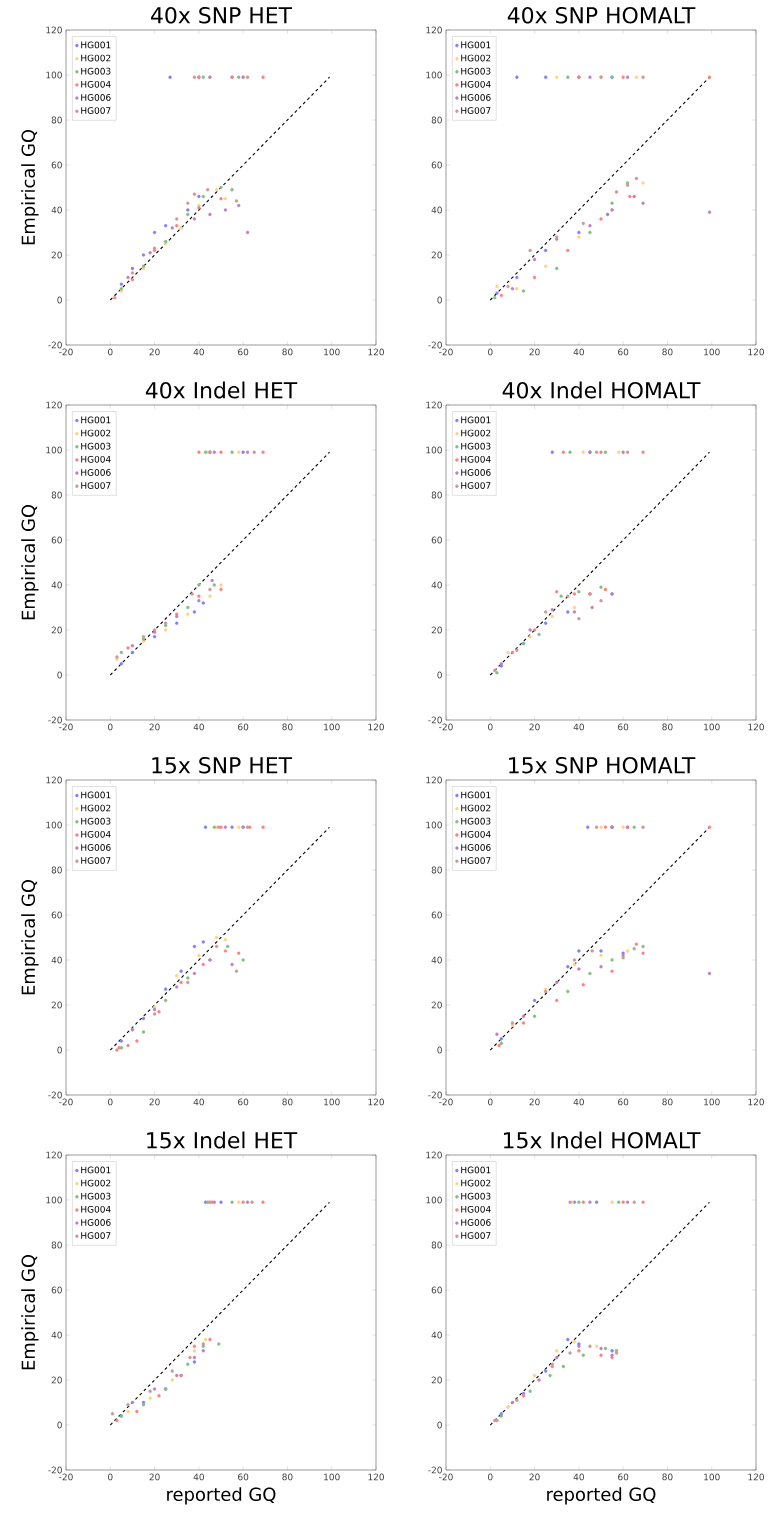  I want to click on chart-title: 40x SNP HET, so click(222, 15).